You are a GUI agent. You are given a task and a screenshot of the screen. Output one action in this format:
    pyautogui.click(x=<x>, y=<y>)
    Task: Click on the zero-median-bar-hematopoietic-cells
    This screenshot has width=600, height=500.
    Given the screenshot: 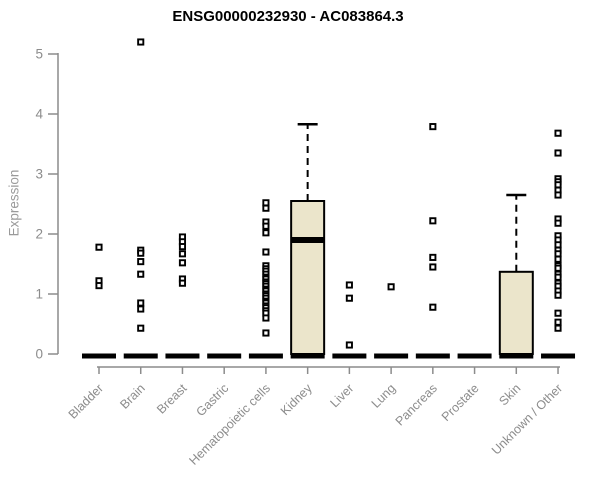 What is the action you would take?
    pyautogui.click(x=265, y=356)
    